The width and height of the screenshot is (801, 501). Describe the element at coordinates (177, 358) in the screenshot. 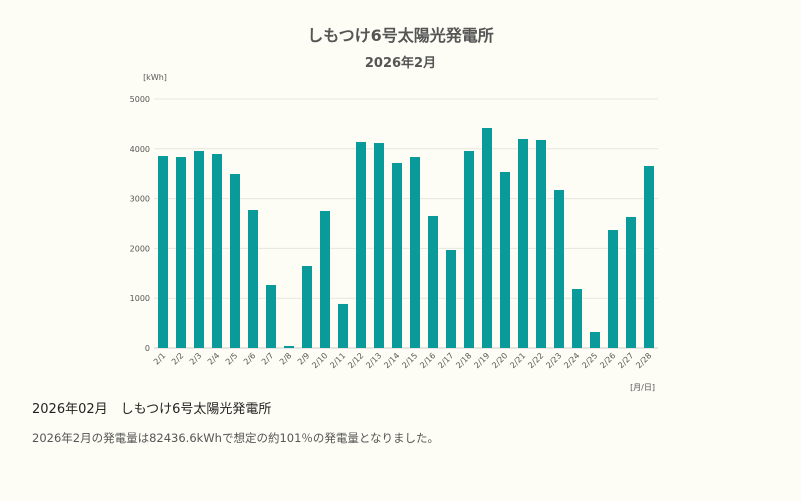

I see `x-tick-label: 2/2` at that location.